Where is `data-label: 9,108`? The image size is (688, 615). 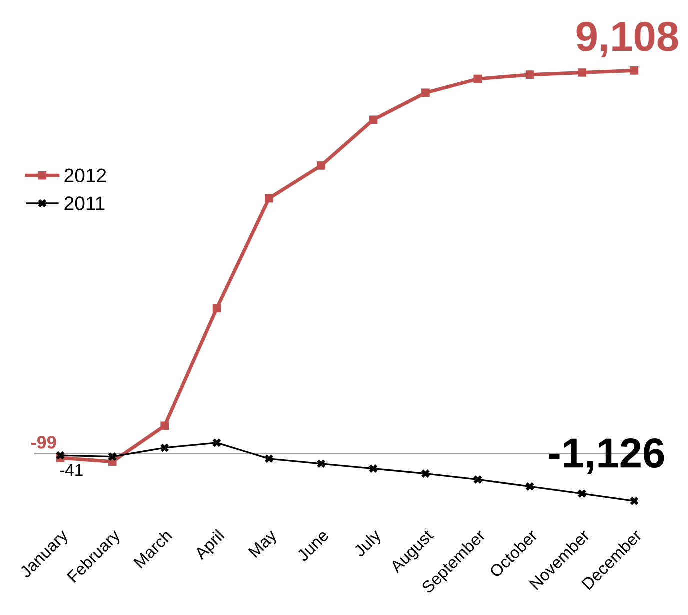
data-label: 9,108 is located at coordinates (627, 40).